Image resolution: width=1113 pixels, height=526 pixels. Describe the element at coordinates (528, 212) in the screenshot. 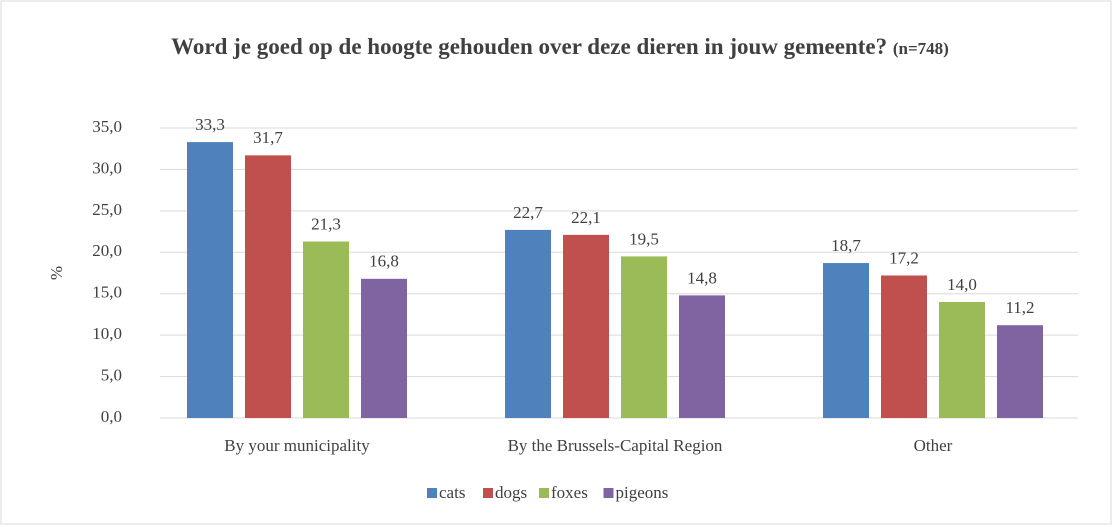

I see `data-label: 22,7` at that location.